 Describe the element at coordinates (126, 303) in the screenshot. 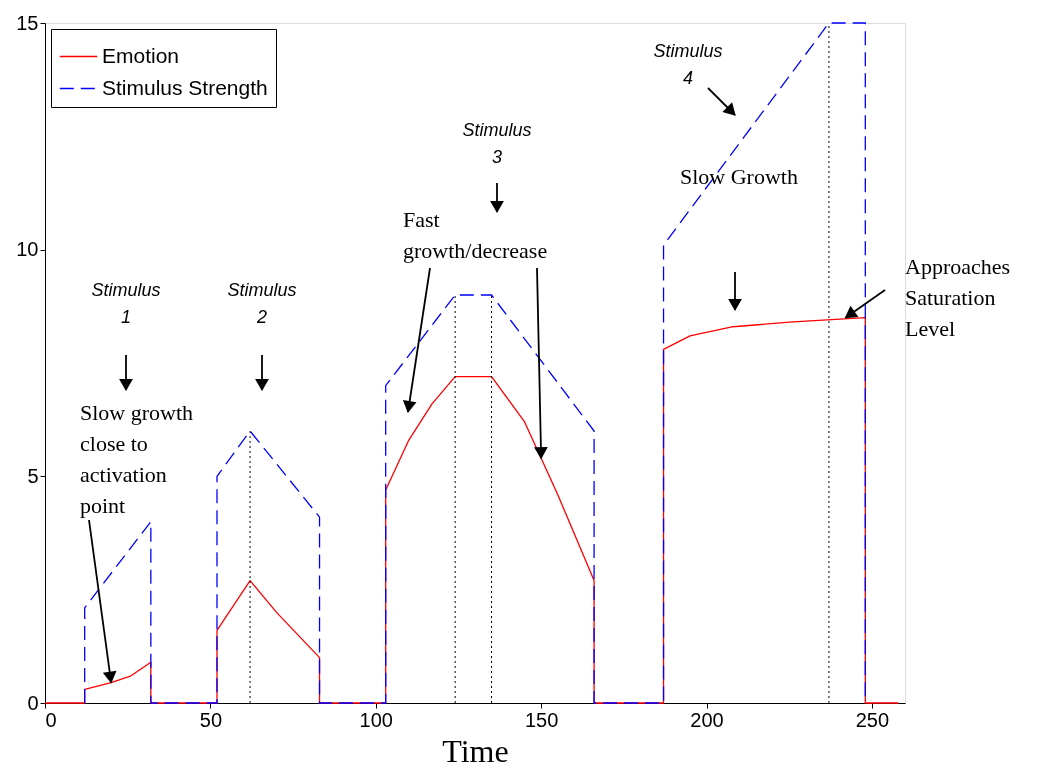

I see `annotation: Stimulus 1` at that location.